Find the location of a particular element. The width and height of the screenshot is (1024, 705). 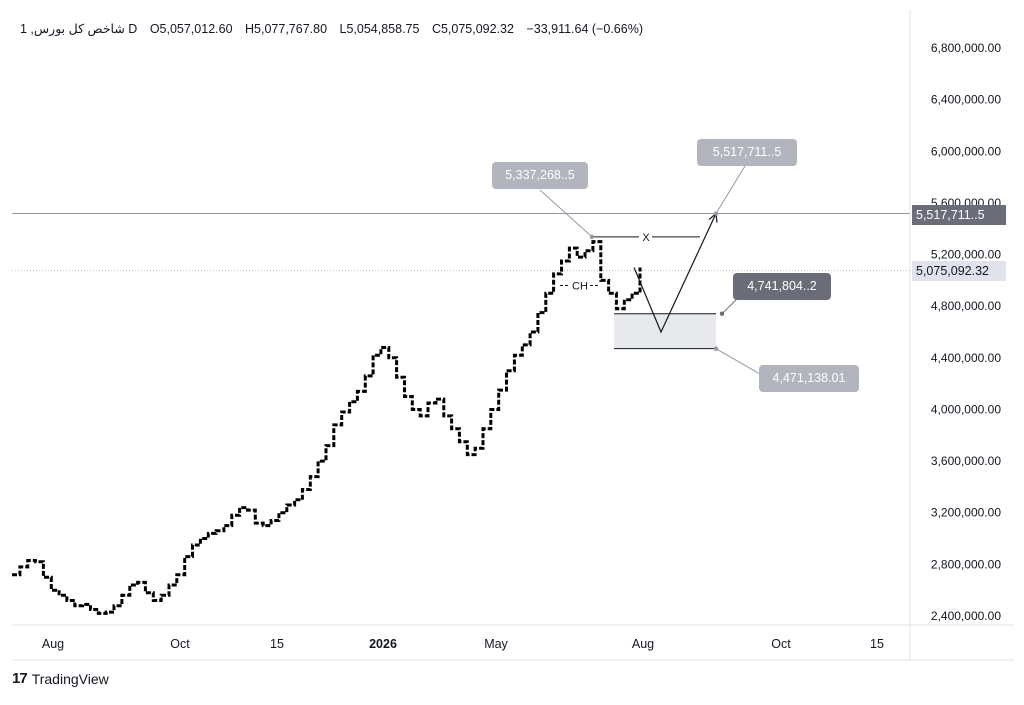

x-label-bg is located at coordinates (645, 236).